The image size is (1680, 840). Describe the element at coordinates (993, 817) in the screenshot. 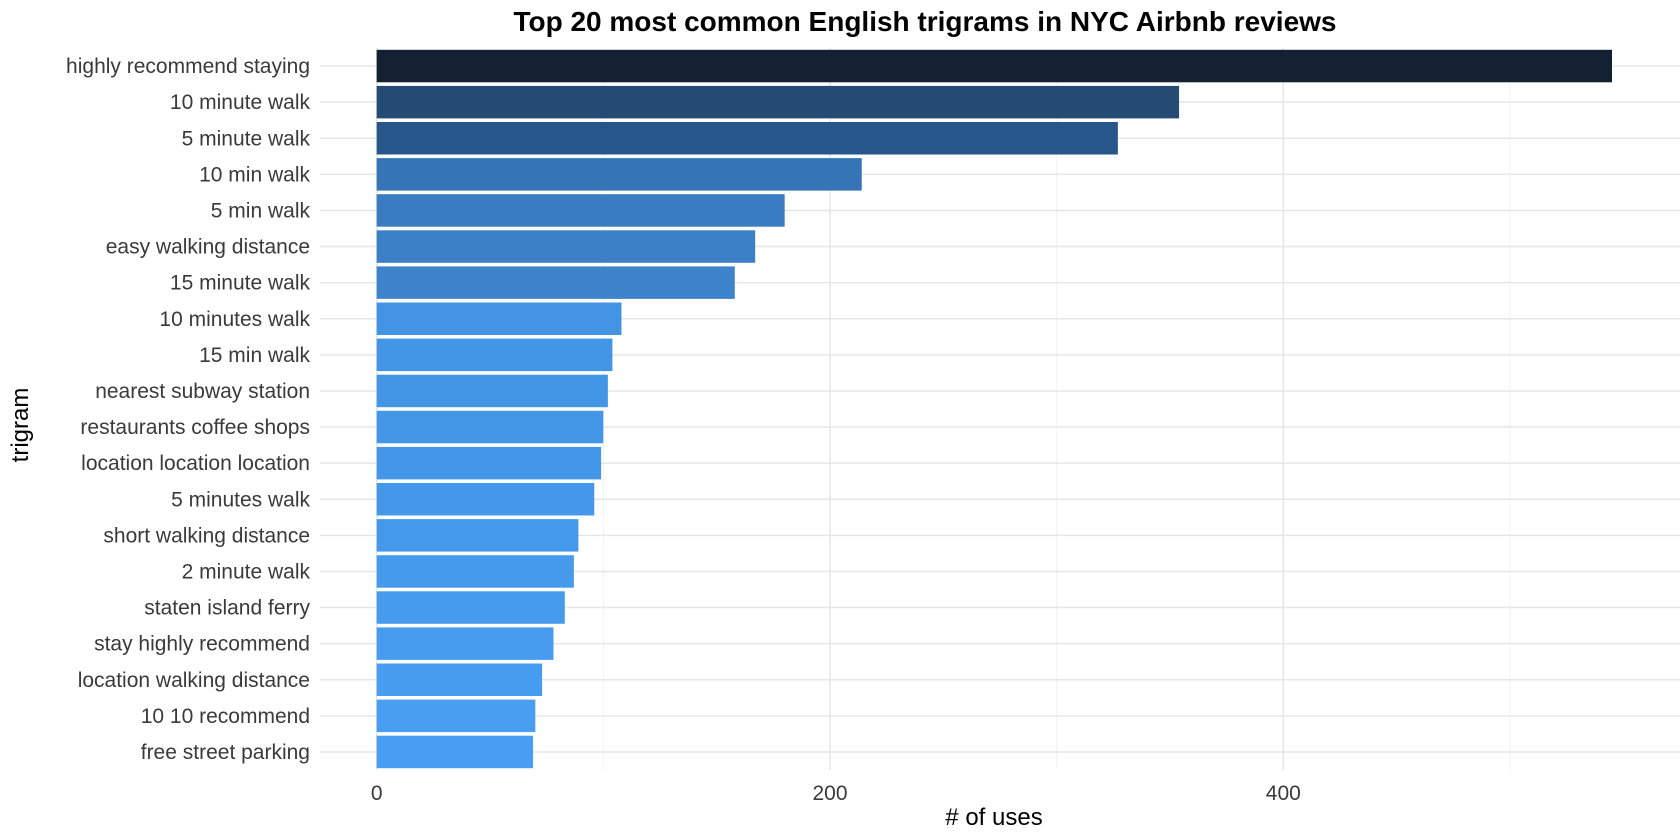

I see `x-axis-title: # of uses` at that location.